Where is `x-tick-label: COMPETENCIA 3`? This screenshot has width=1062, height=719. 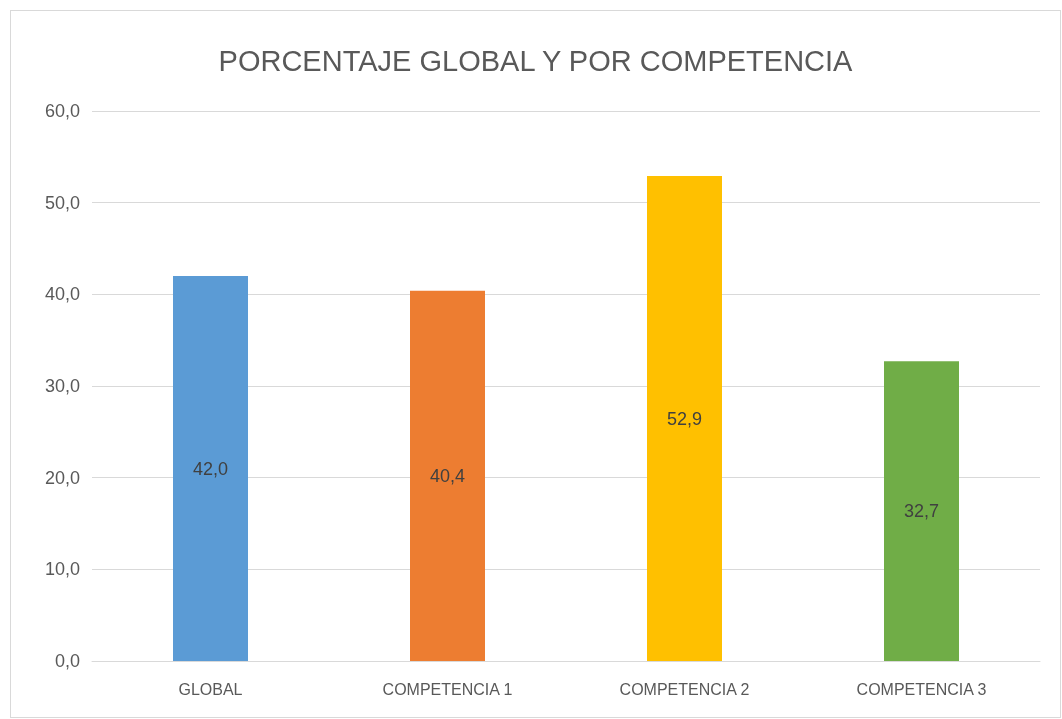
x-tick-label: COMPETENCIA 3 is located at coordinates (921, 689).